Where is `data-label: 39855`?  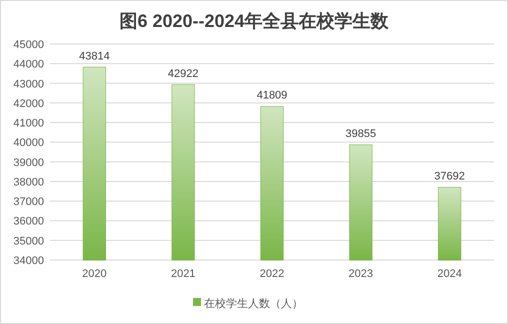 data-label: 39855 is located at coordinates (361, 134).